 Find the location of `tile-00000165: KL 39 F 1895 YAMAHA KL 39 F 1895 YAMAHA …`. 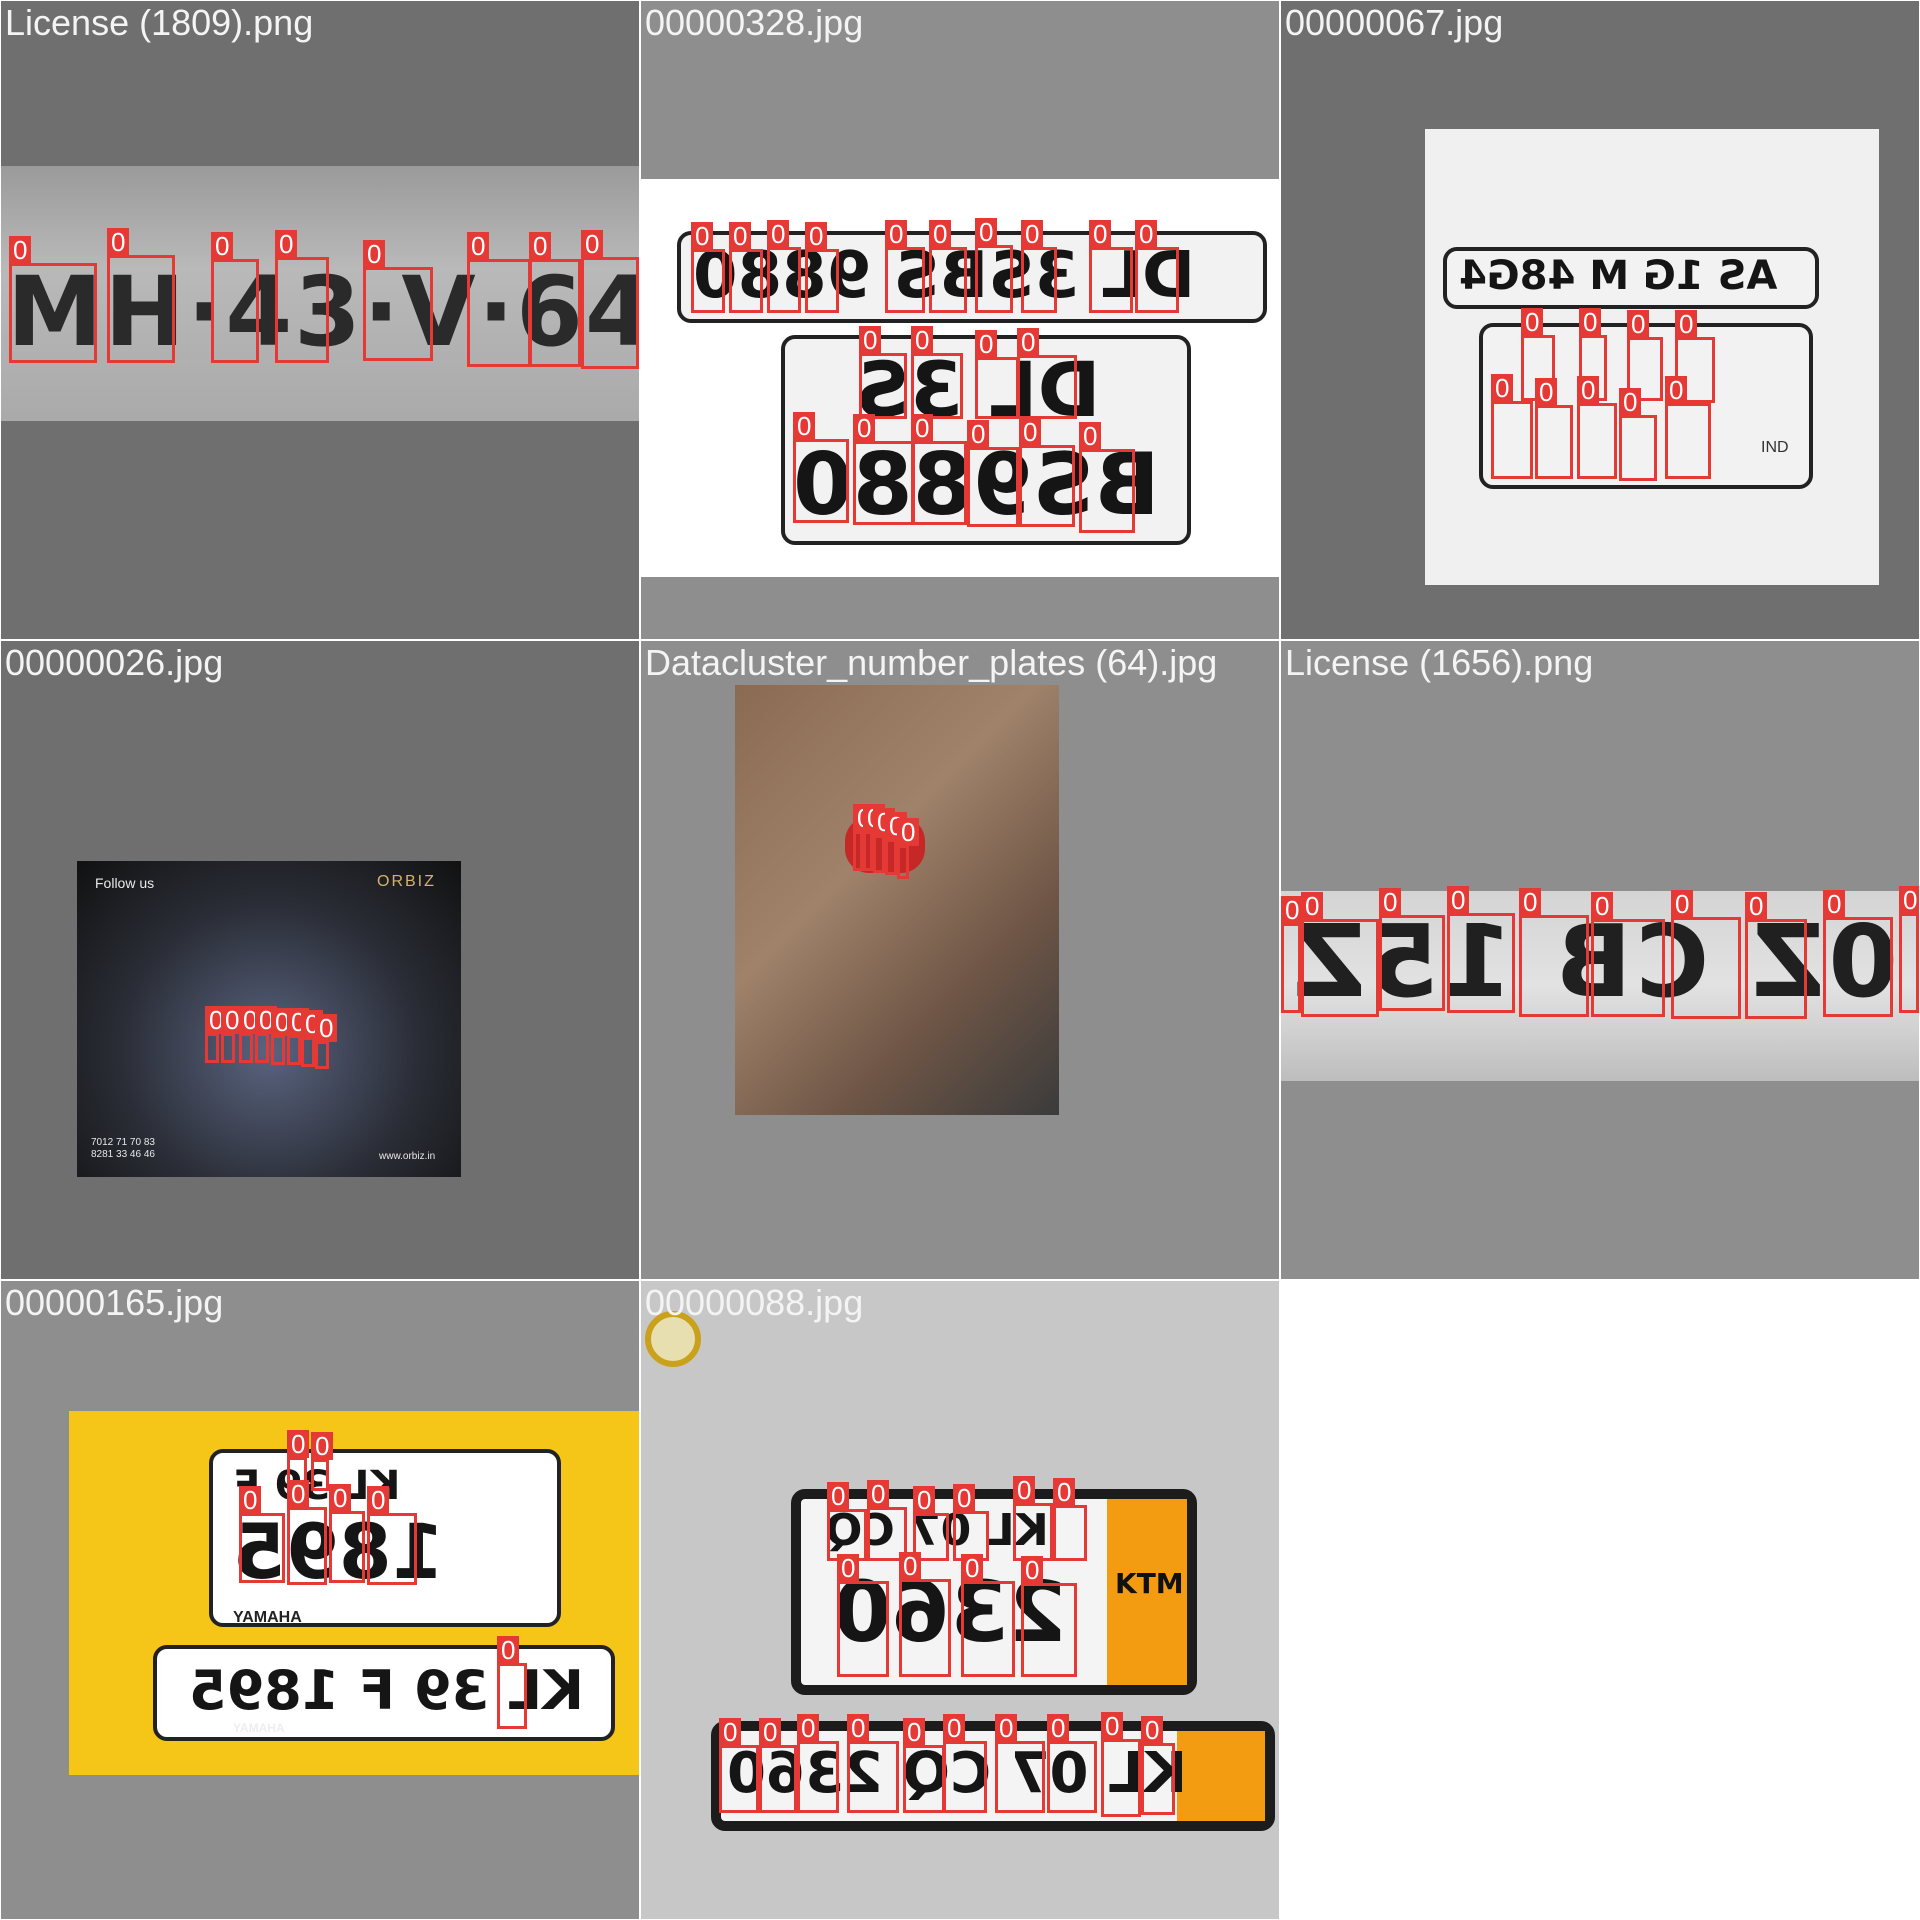

tile-00000165: KL 39 F 1895 YAMAHA KL 39 F 1895 YAMAHA … is located at coordinates (320, 1600).